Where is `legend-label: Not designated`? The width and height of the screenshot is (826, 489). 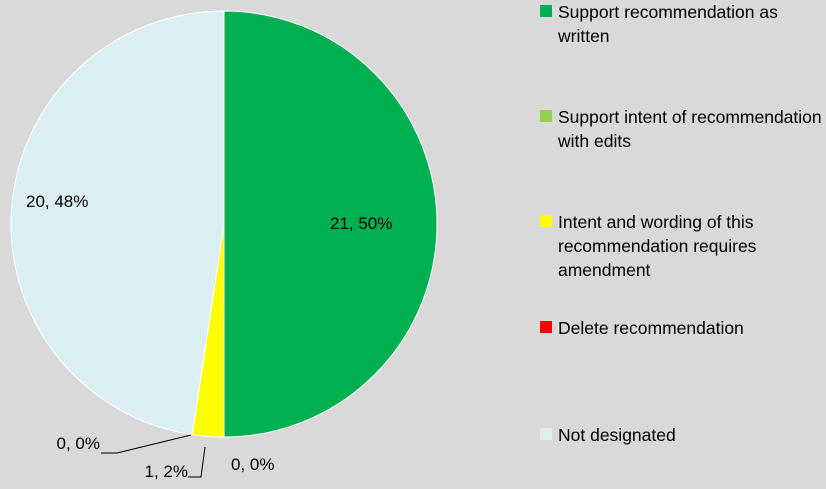
legend-label: Not designated is located at coordinates (617, 435).